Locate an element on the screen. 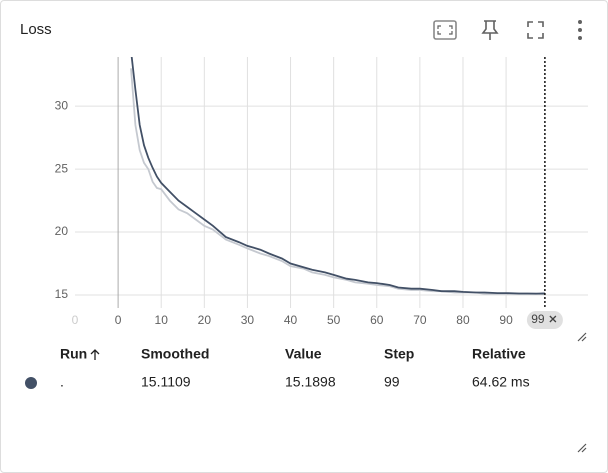 This screenshot has height=473, width=608. x-tick-label: 70 is located at coordinates (420, 320).